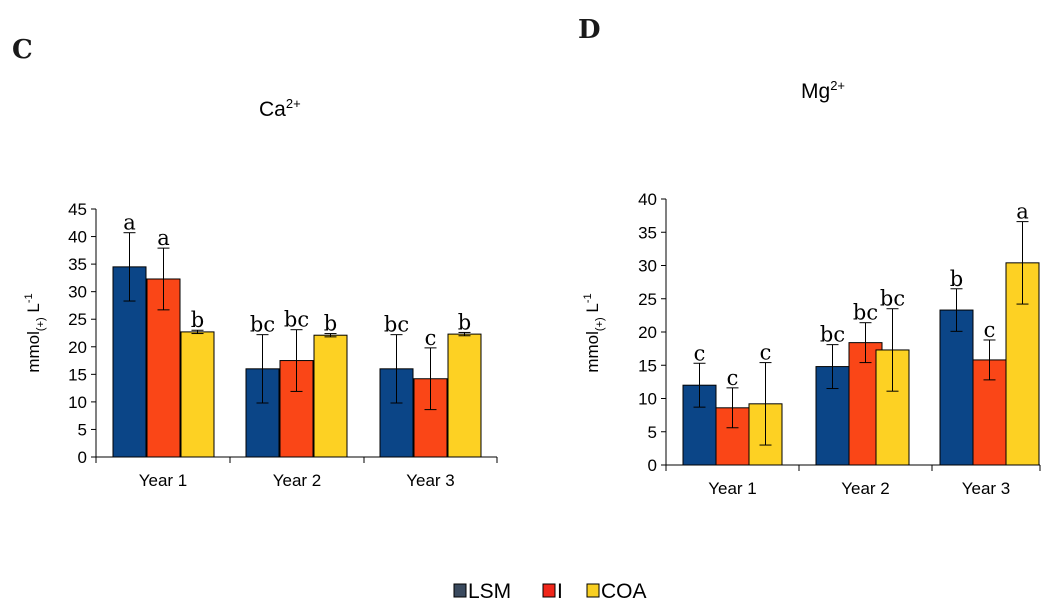  I want to click on chart-d-y-tick-label: 35, so click(647, 232).